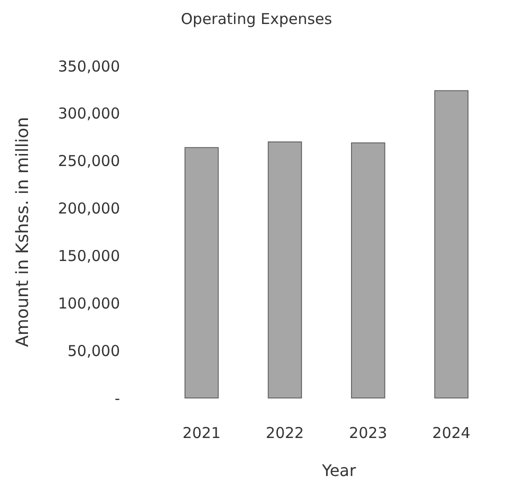 The height and width of the screenshot is (488, 513). Describe the element at coordinates (451, 433) in the screenshot. I see `x-tick-label: 2024` at that location.